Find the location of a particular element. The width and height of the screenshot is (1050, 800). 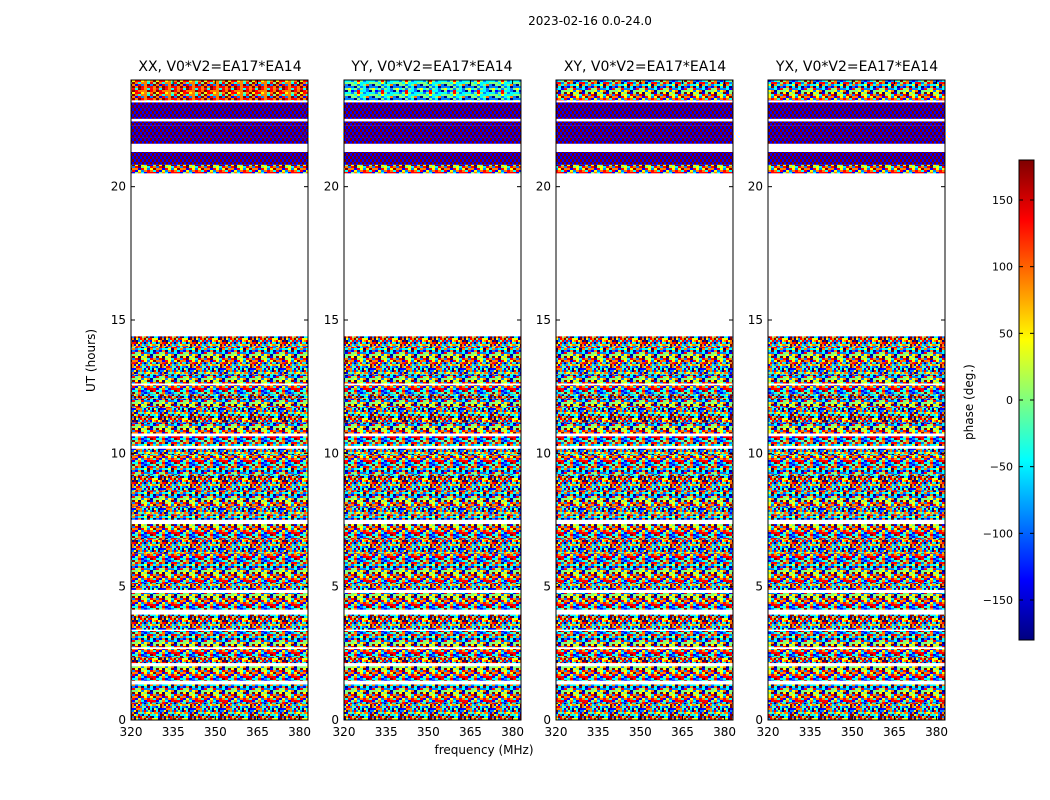

colorbar: 150 100 50 0 −50 −100 −150 is located at coordinates (1009, 400).